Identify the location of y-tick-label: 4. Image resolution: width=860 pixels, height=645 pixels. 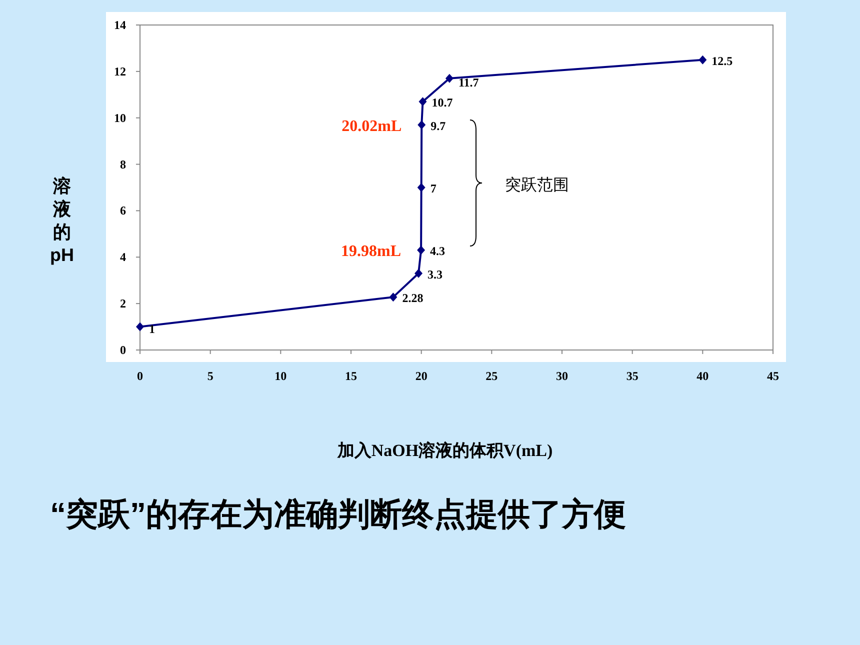
(123, 257).